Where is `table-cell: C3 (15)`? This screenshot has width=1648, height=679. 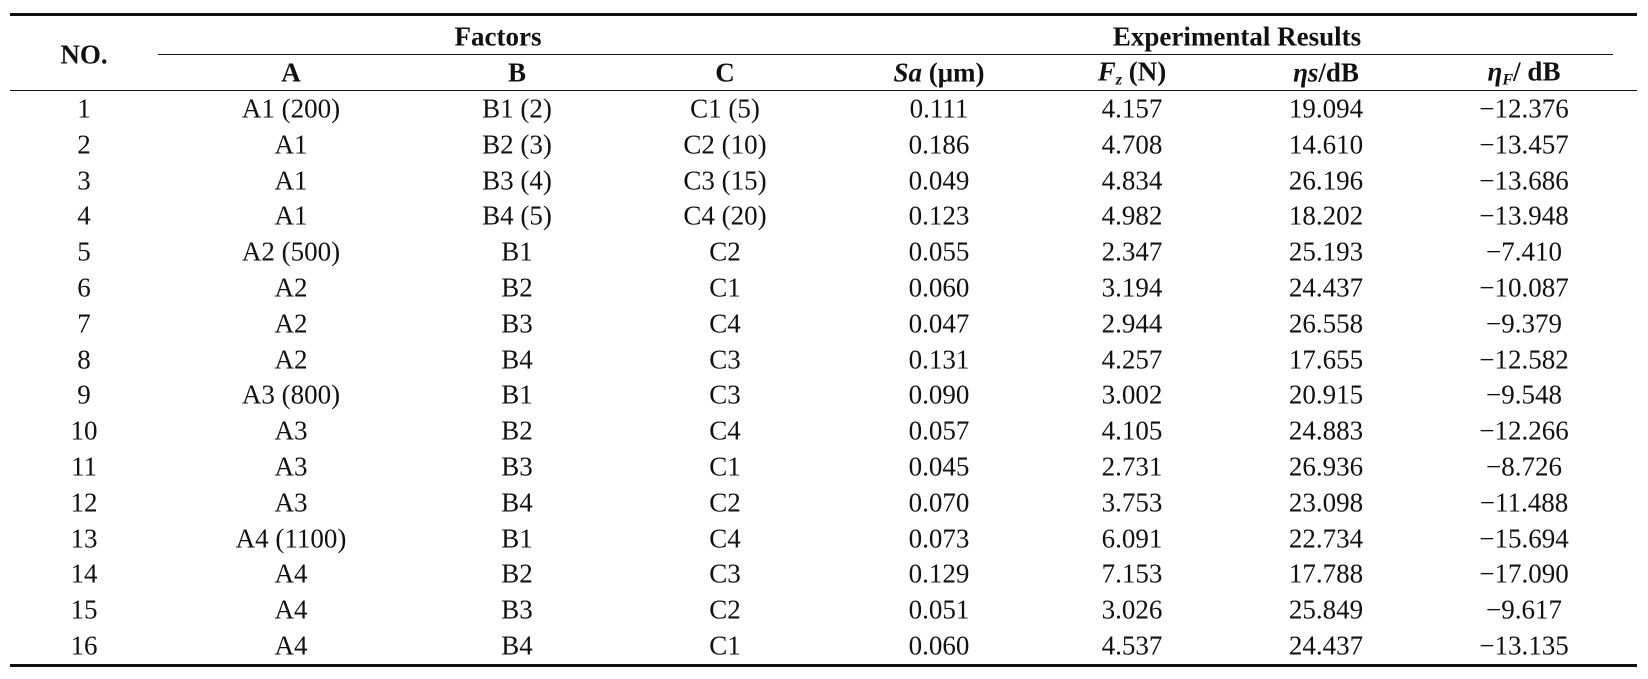 table-cell: C3 (15) is located at coordinates (725, 180).